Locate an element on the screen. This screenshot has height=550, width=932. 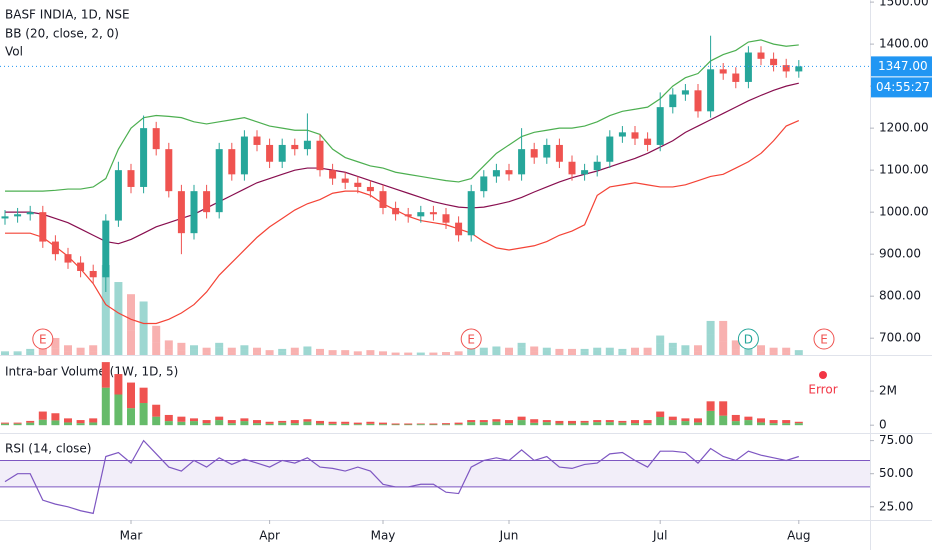
y-tick-label: 25.00 is located at coordinates (896, 506).